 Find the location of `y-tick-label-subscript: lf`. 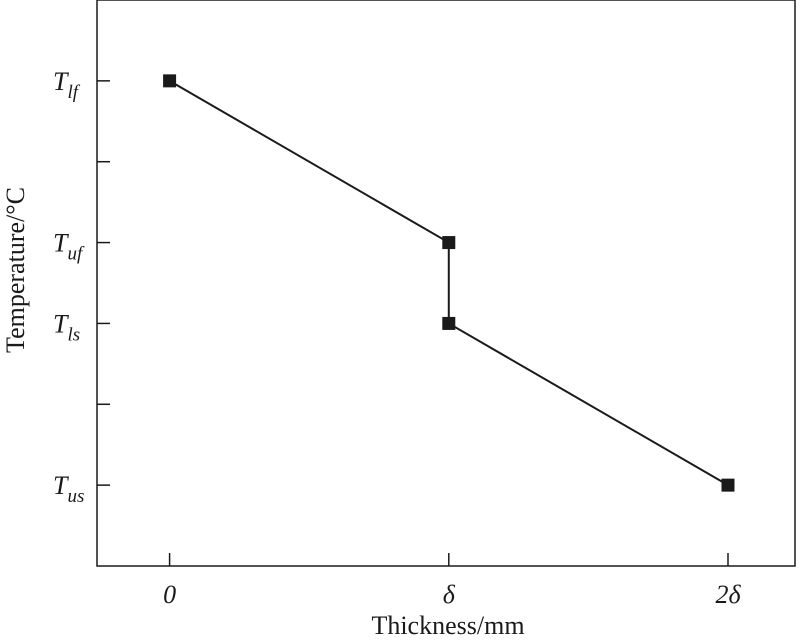

y-tick-label-subscript: lf is located at coordinates (73, 92).